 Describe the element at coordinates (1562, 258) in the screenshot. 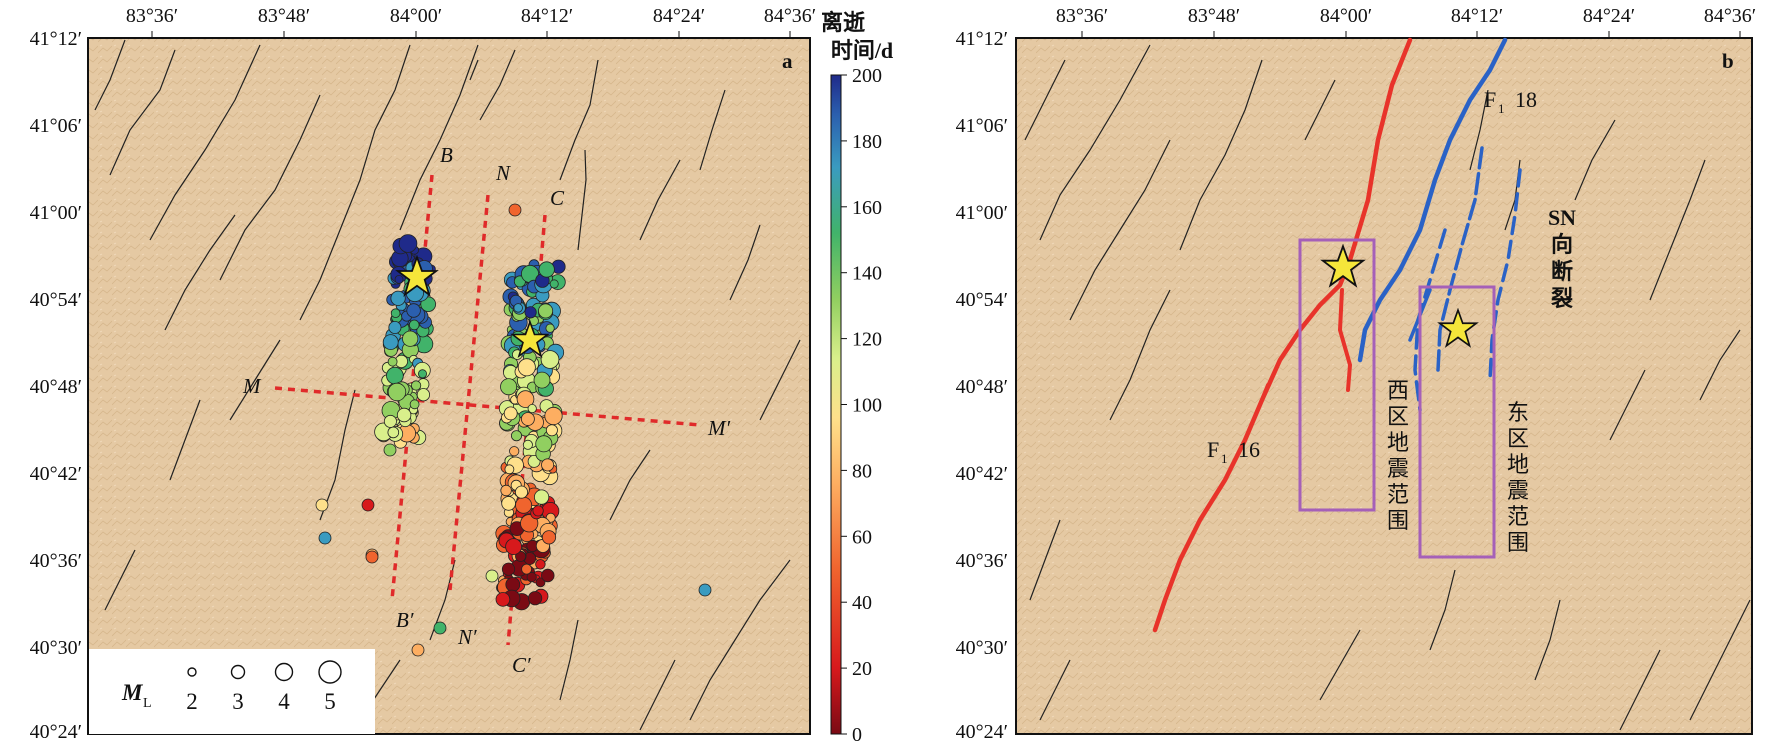

I see `sn-fault-label: SN 向 断 裂` at that location.